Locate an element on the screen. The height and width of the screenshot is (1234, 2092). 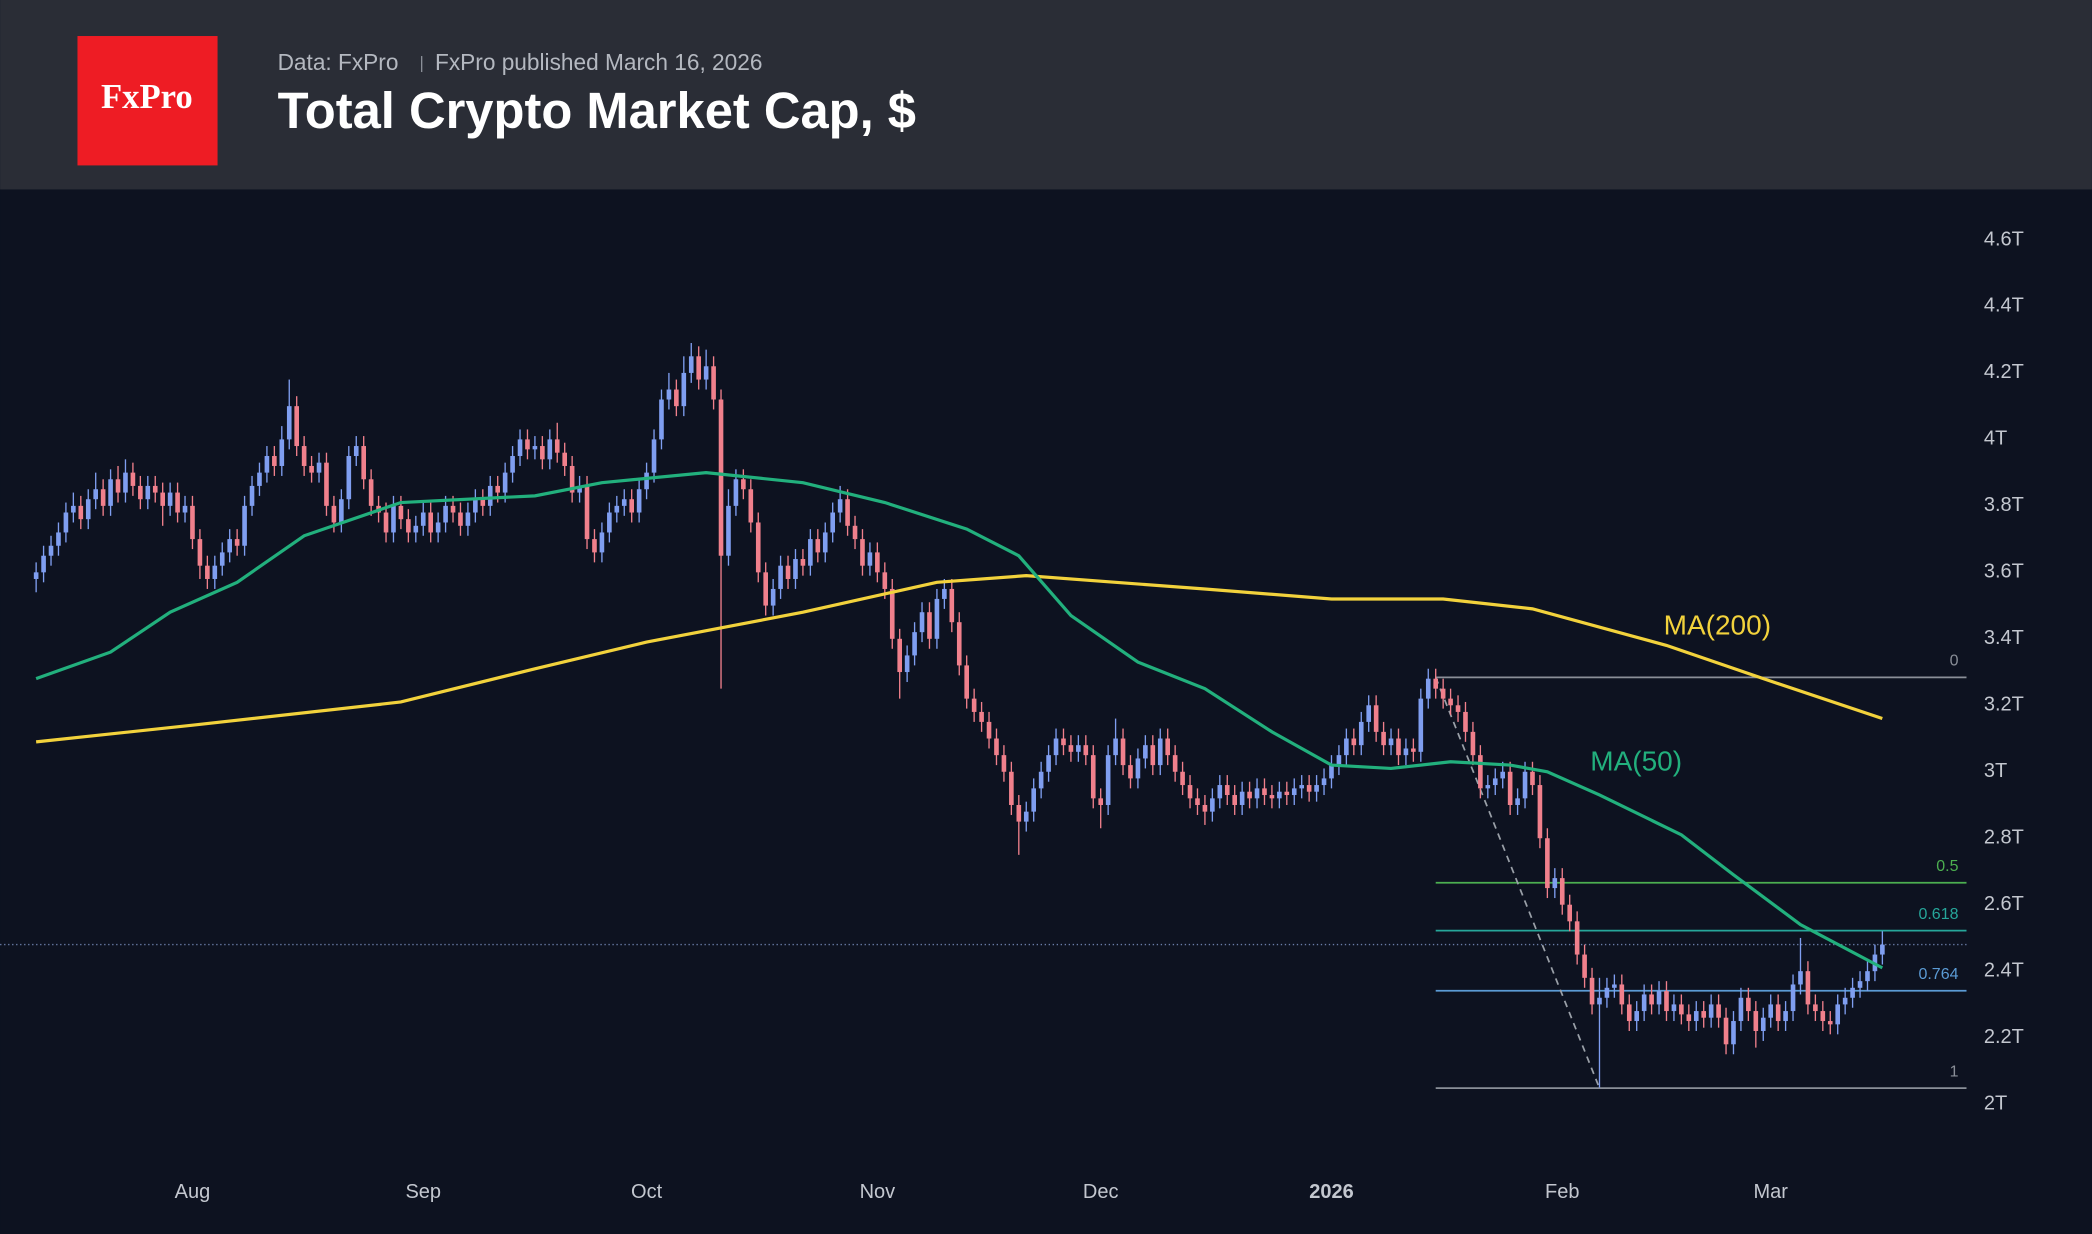
fib-label: 0.618 is located at coordinates (1938, 914).